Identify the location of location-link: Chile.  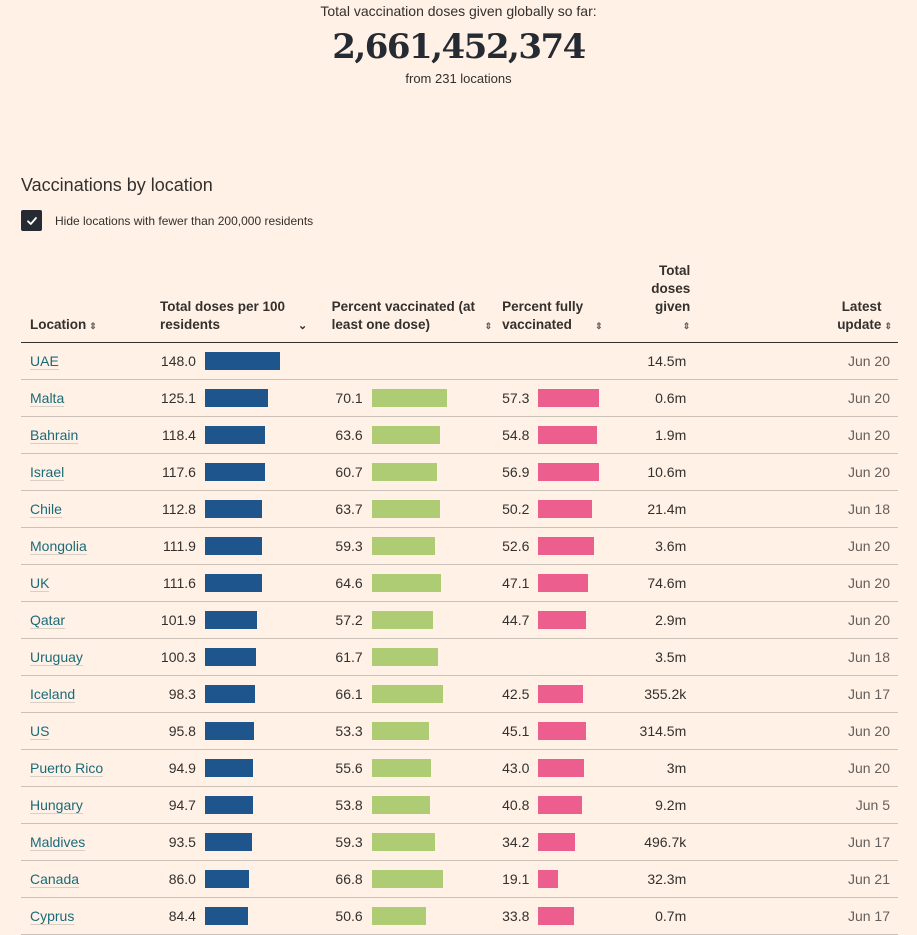
(46, 509).